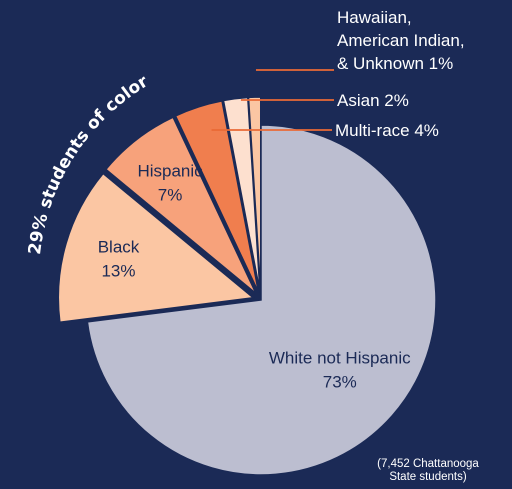  Describe the element at coordinates (241, 194) in the screenshot. I see `pie-slice-asian` at that location.